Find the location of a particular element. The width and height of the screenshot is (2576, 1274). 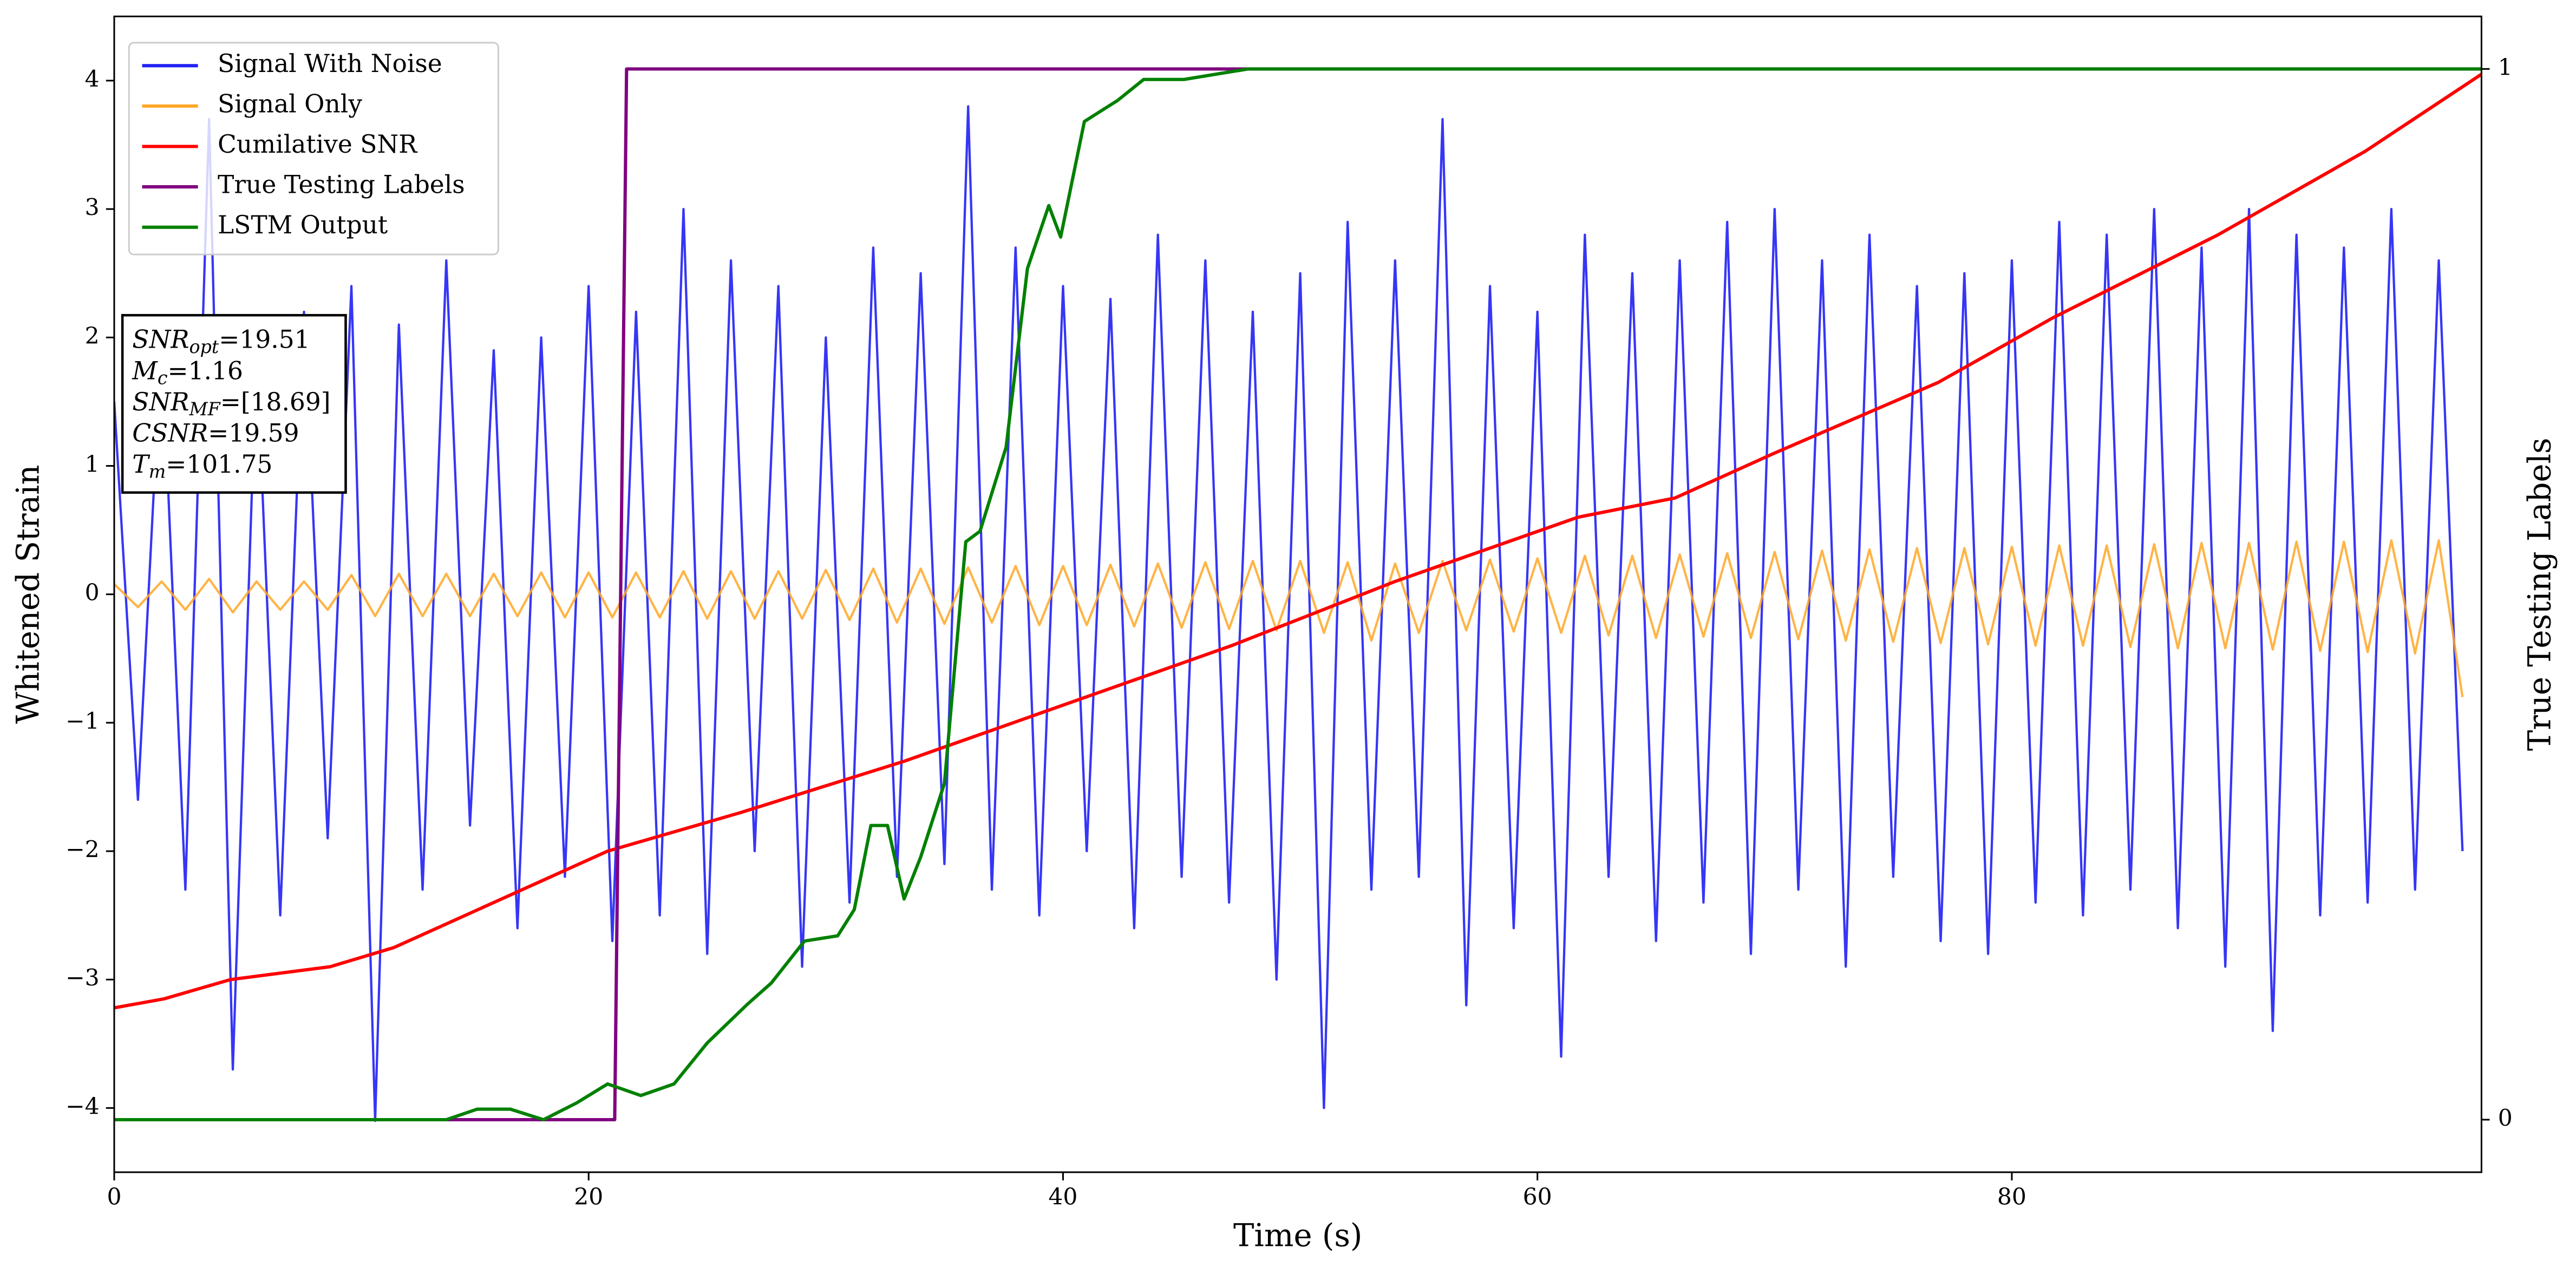

x-axis-label: Time (s) is located at coordinates (1297, 1235).